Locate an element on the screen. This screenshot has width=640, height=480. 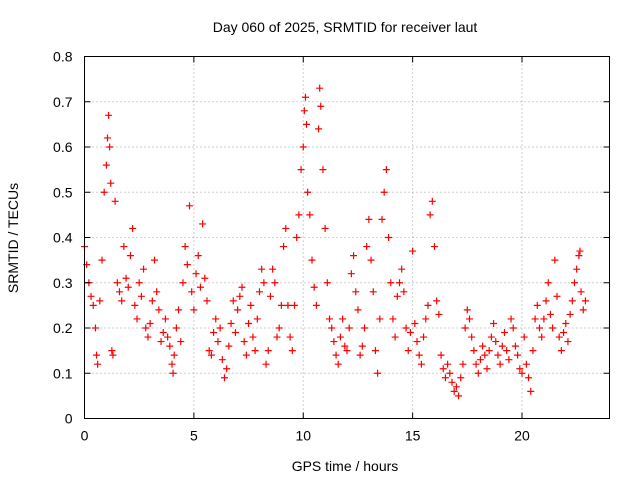
y-tick-label: 0.7 is located at coordinates (63, 102).